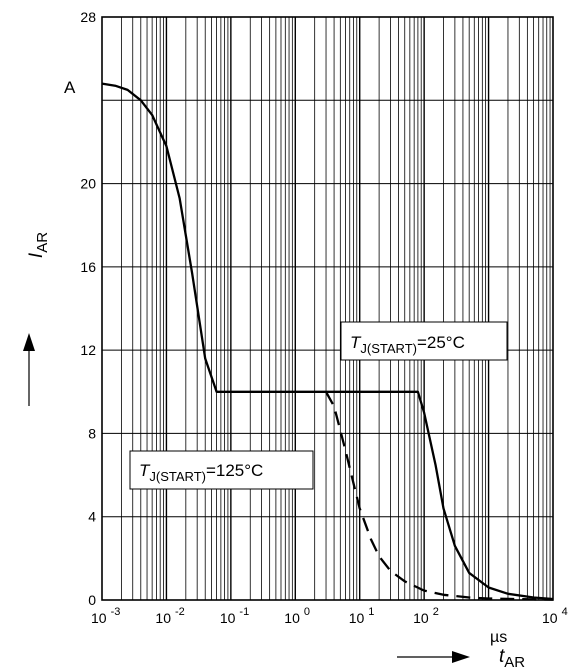 The image size is (581, 669). Describe the element at coordinates (371, 612) in the screenshot. I see `x-tick-exponent: 1` at that location.